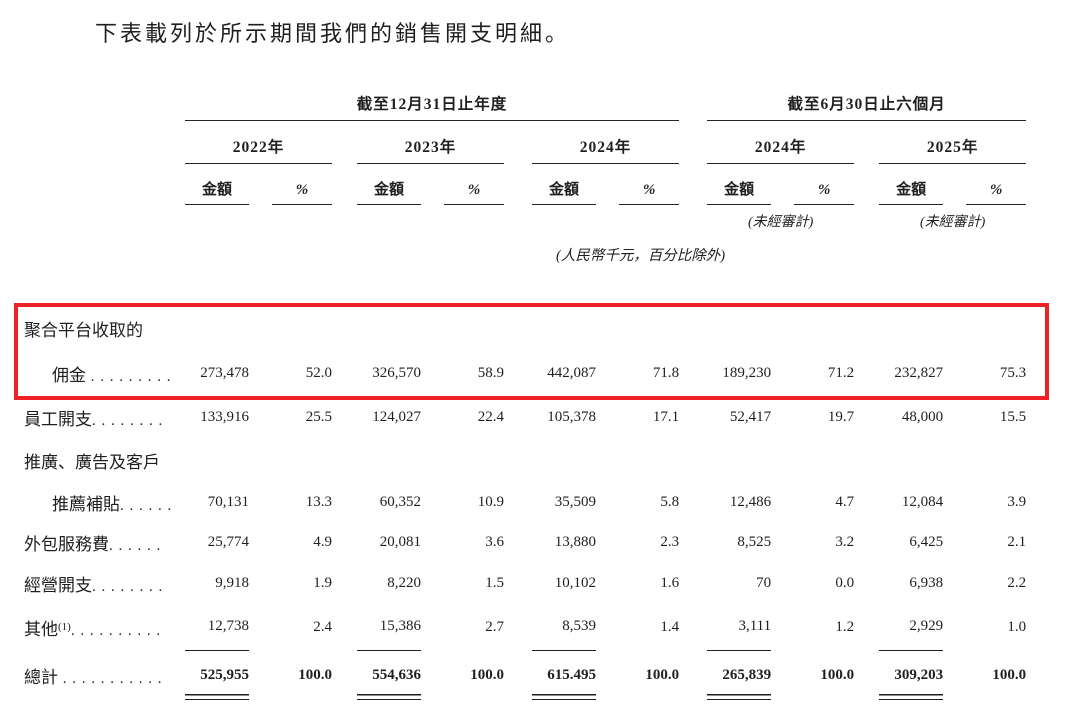 The image size is (1080, 712). Describe the element at coordinates (217, 675) in the screenshot. I see `amount-cell: 525,955` at that location.